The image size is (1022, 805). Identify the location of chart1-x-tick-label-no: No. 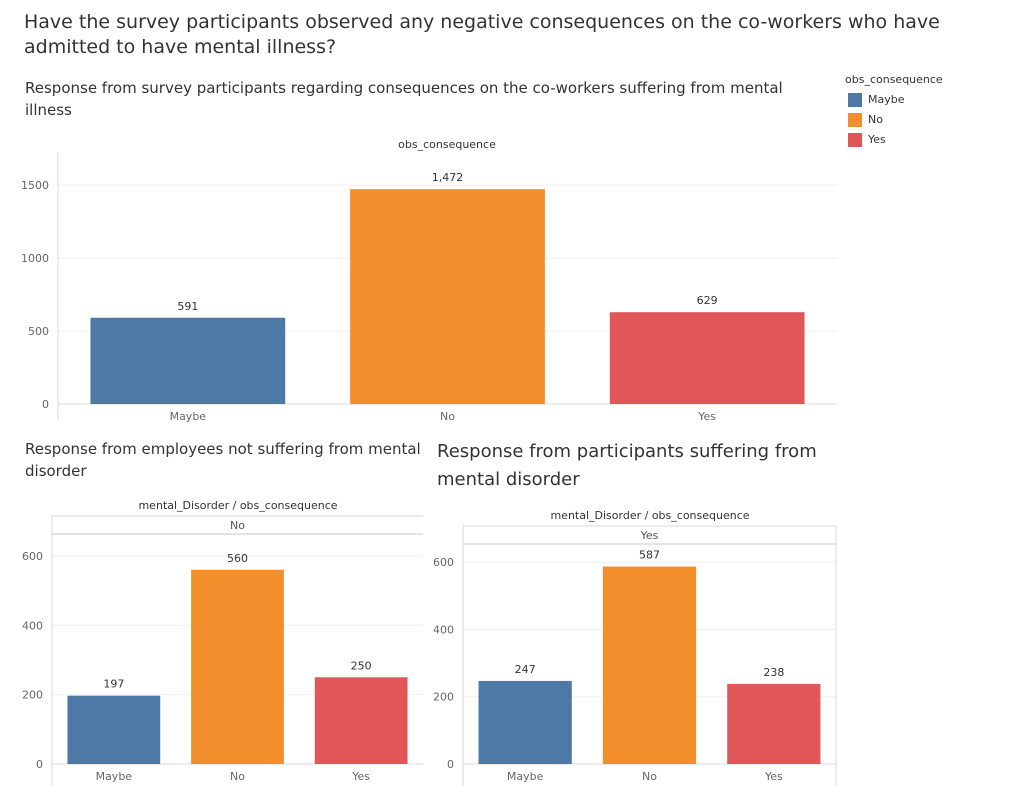
(447, 416).